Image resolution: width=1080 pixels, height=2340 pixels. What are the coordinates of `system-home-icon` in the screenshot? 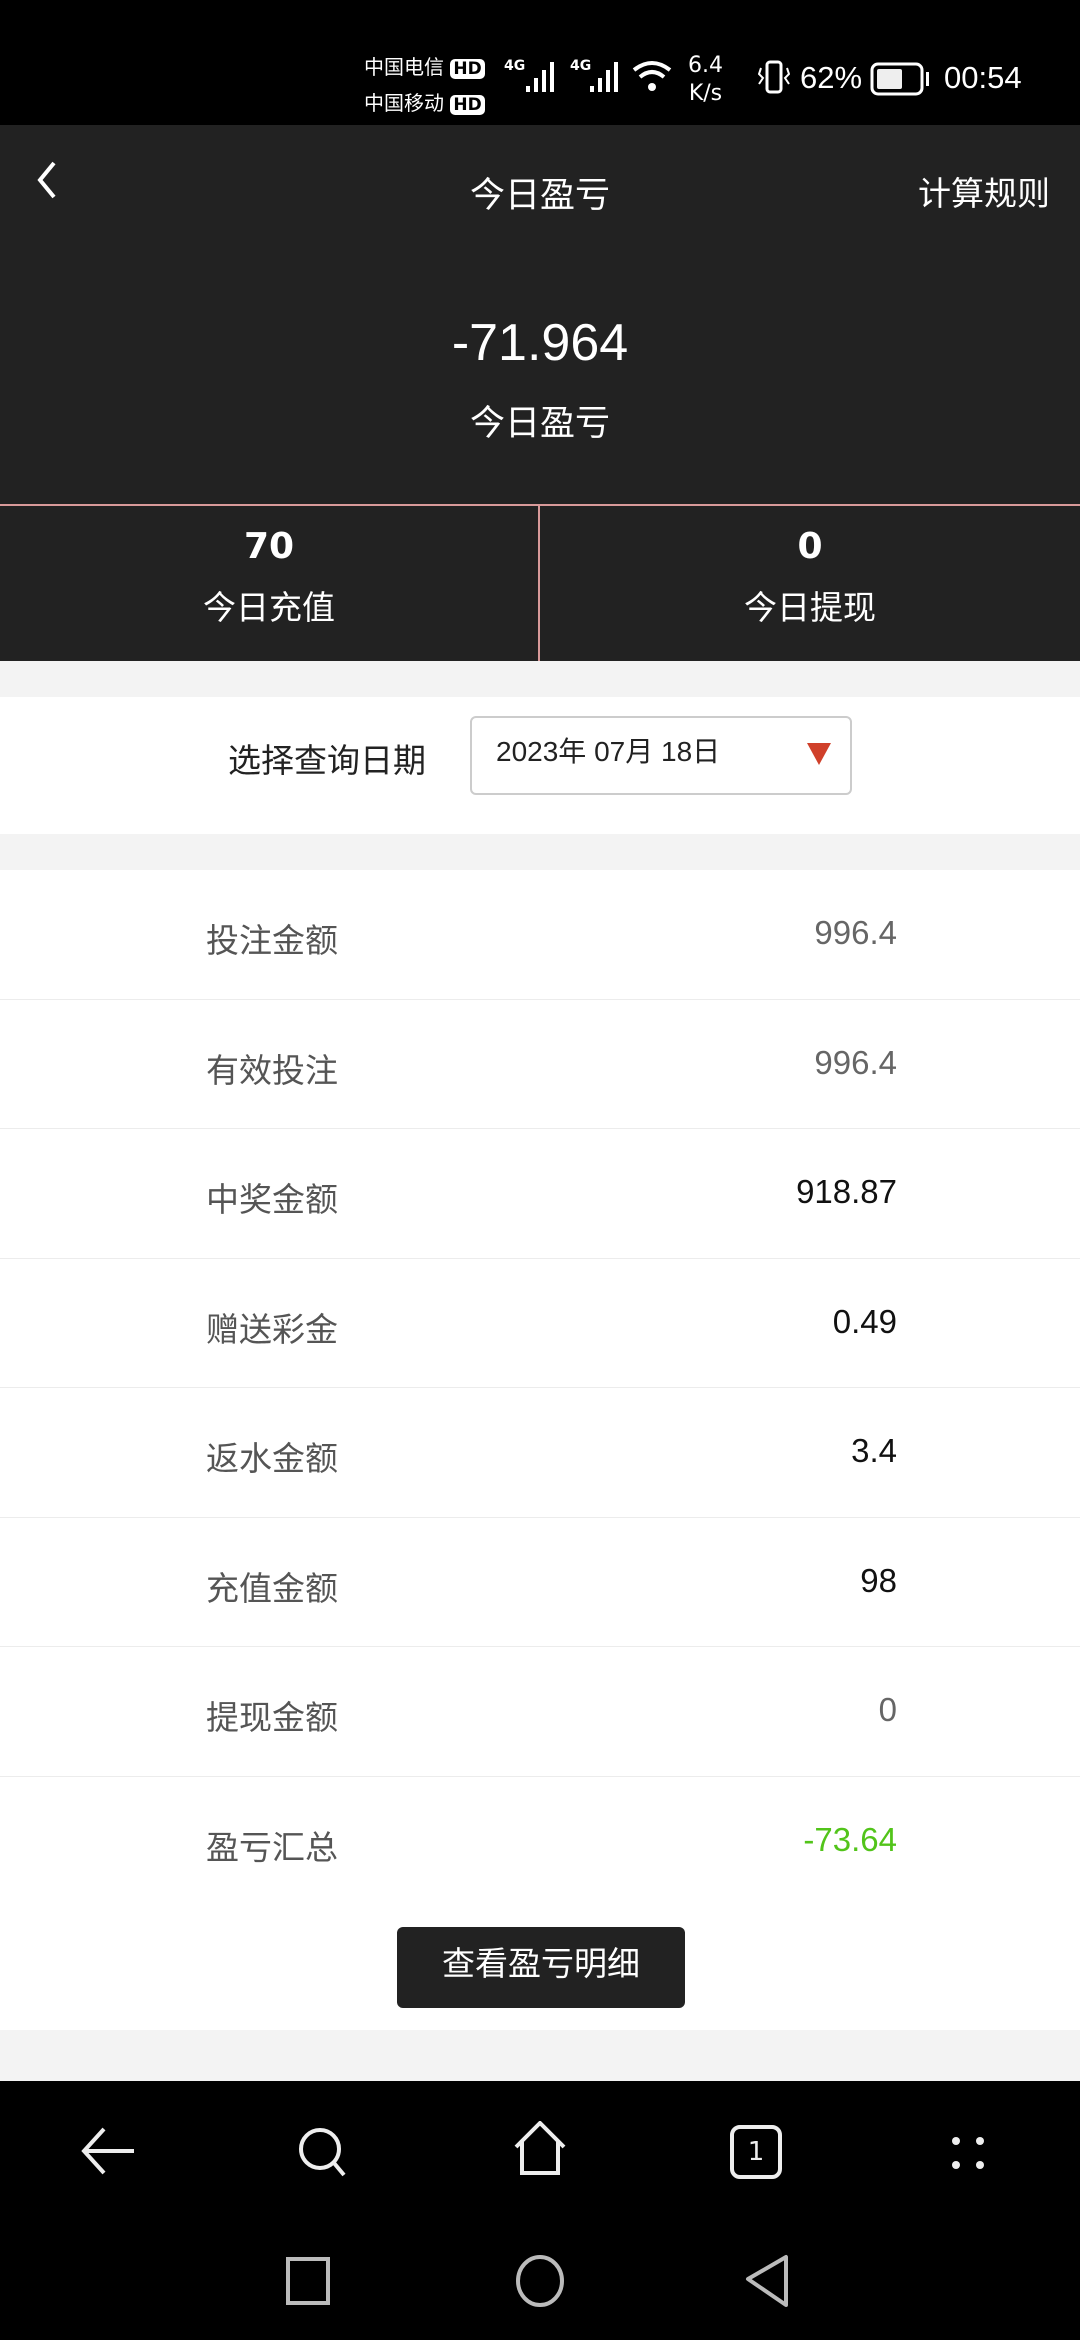 It's located at (540, 2281).